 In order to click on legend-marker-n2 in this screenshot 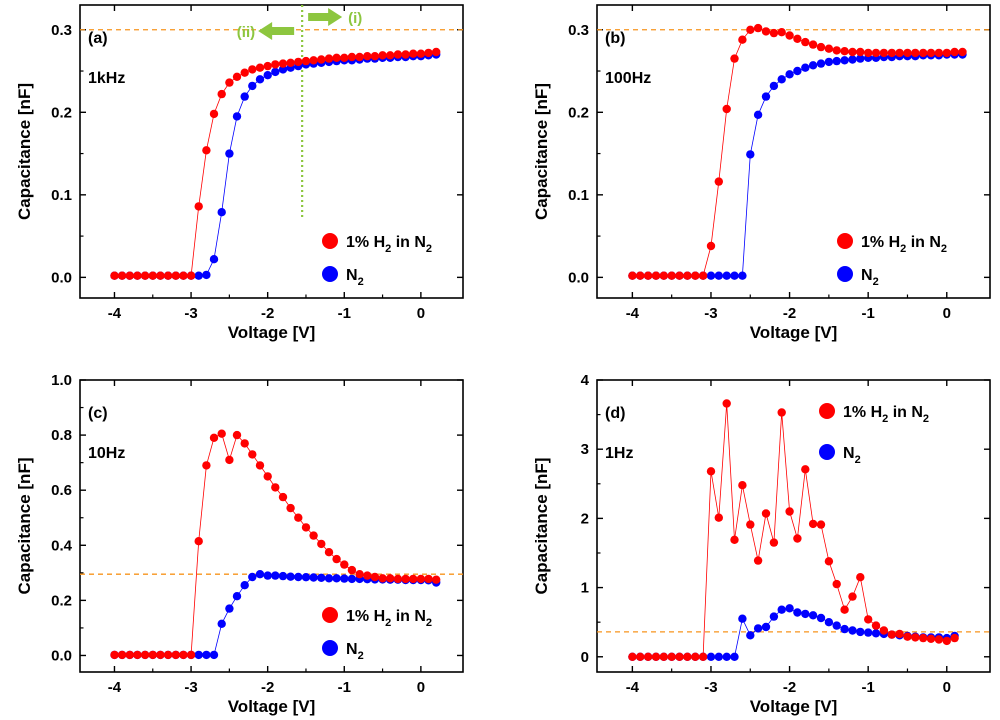, I will do `click(827, 452)`.